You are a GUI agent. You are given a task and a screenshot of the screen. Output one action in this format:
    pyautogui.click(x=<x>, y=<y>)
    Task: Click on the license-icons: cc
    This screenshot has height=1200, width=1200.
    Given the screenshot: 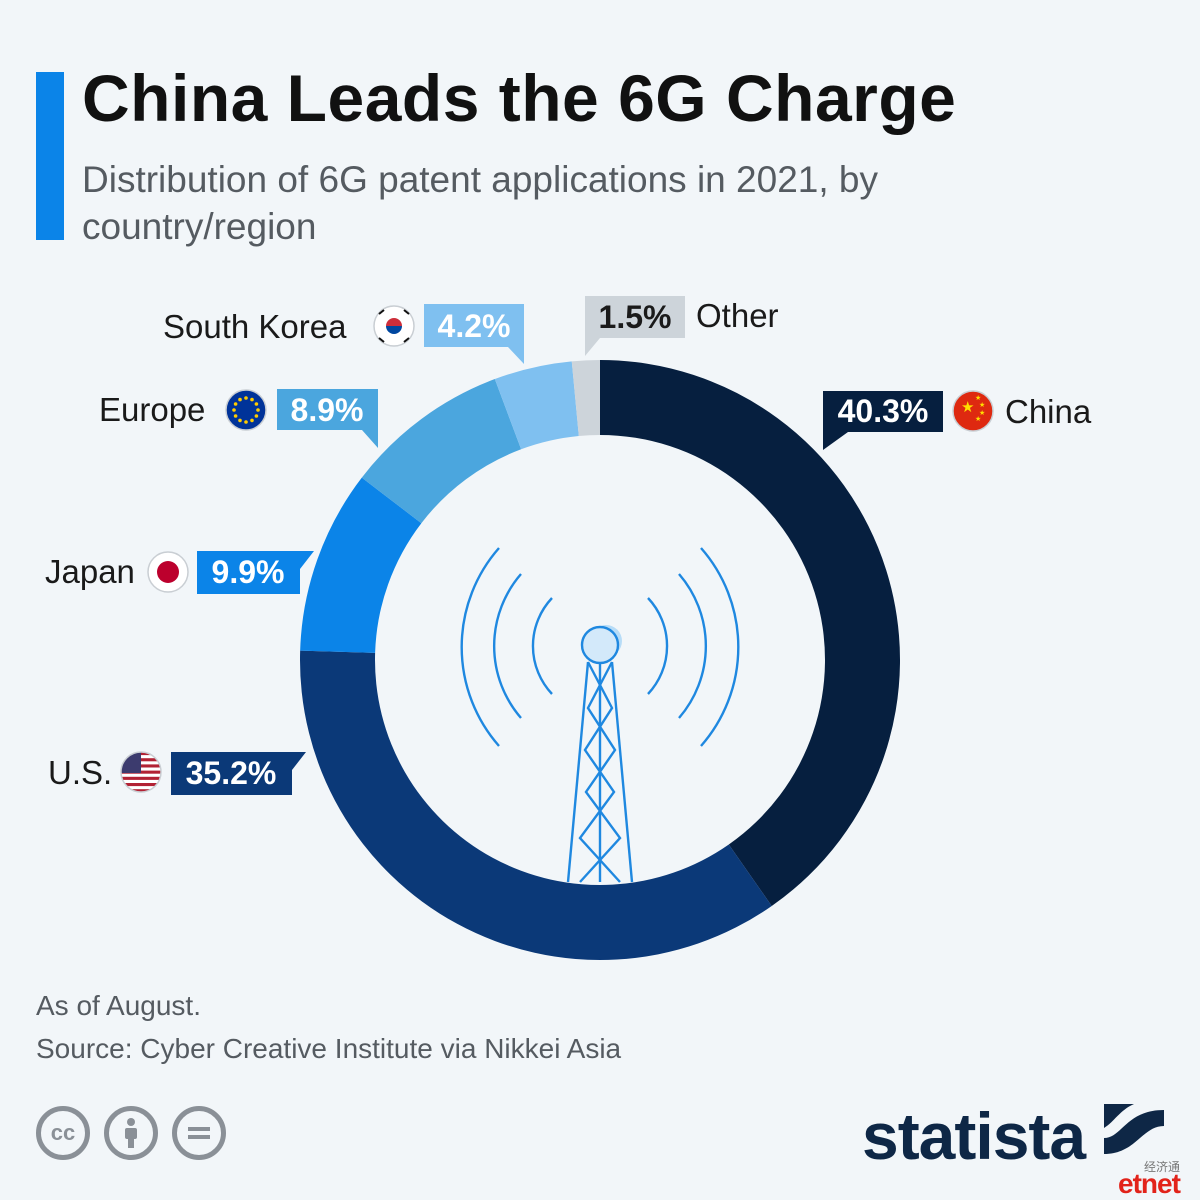 What is the action you would take?
    pyautogui.click(x=131, y=1133)
    